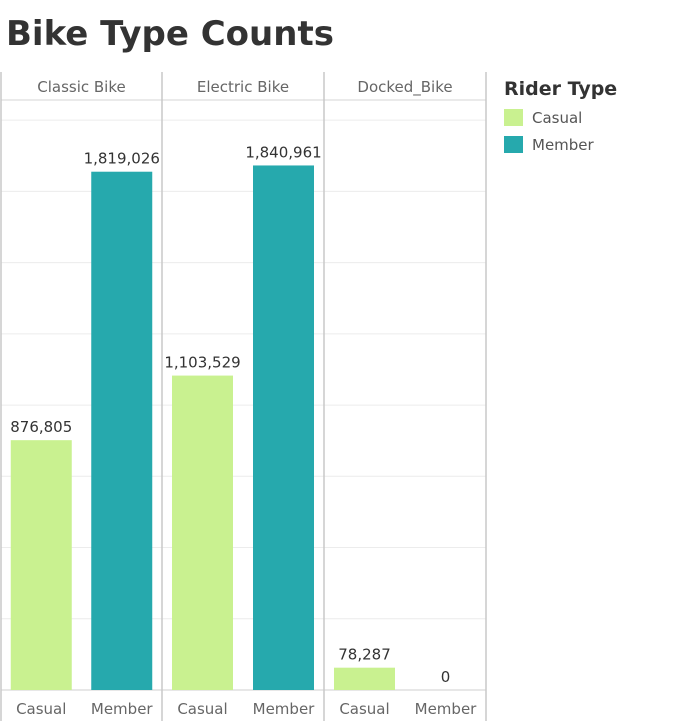  I want to click on x-tick-label-docked-bike-member: Member, so click(446, 709).